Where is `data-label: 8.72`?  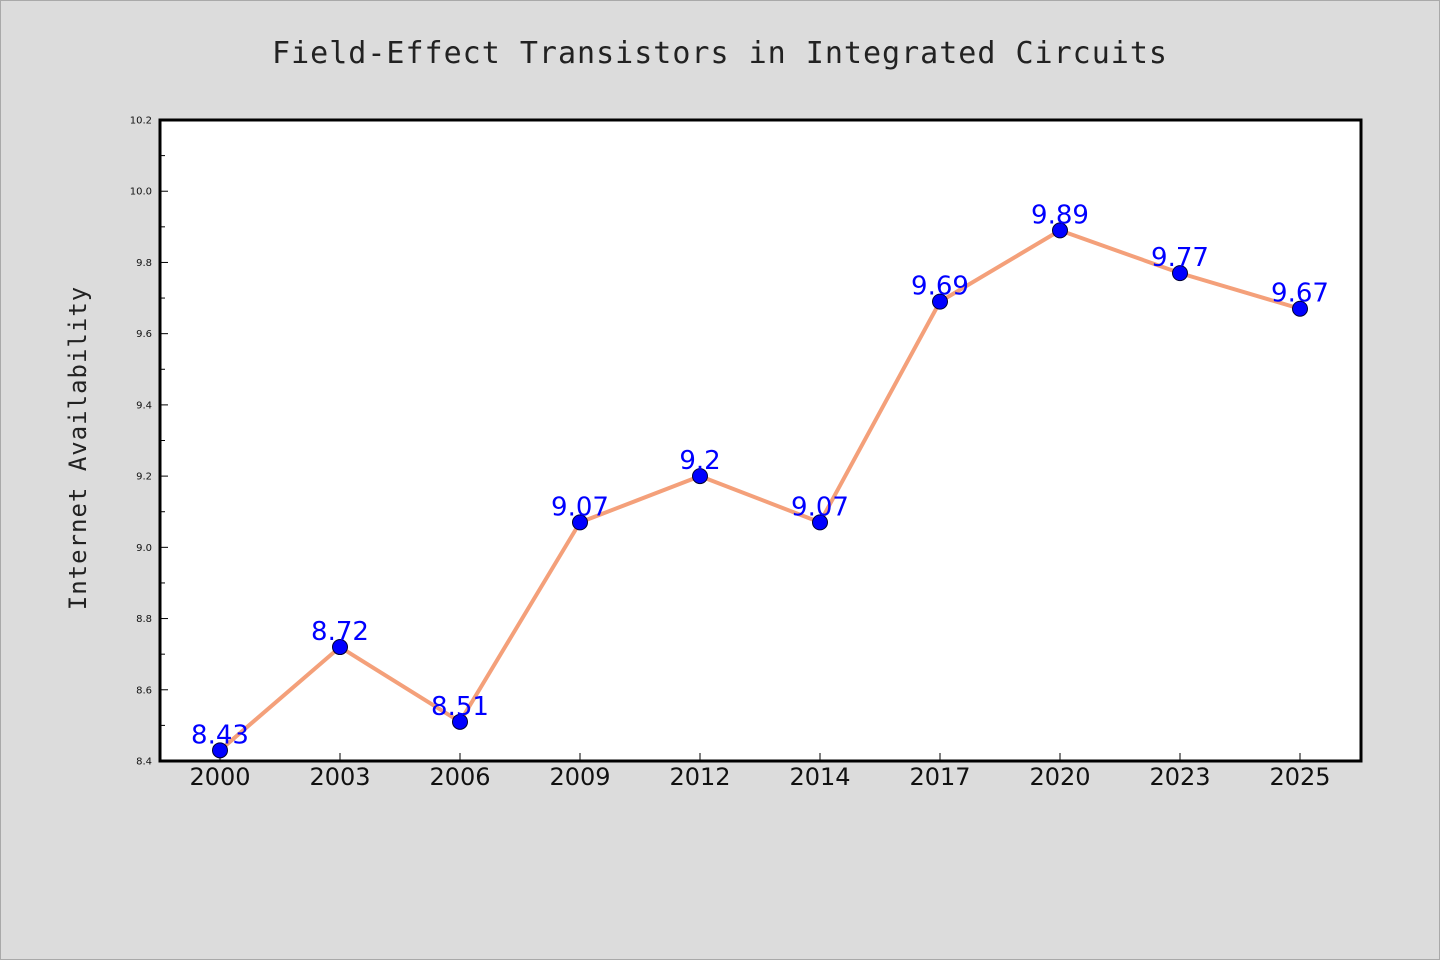 data-label: 8.72 is located at coordinates (340, 632).